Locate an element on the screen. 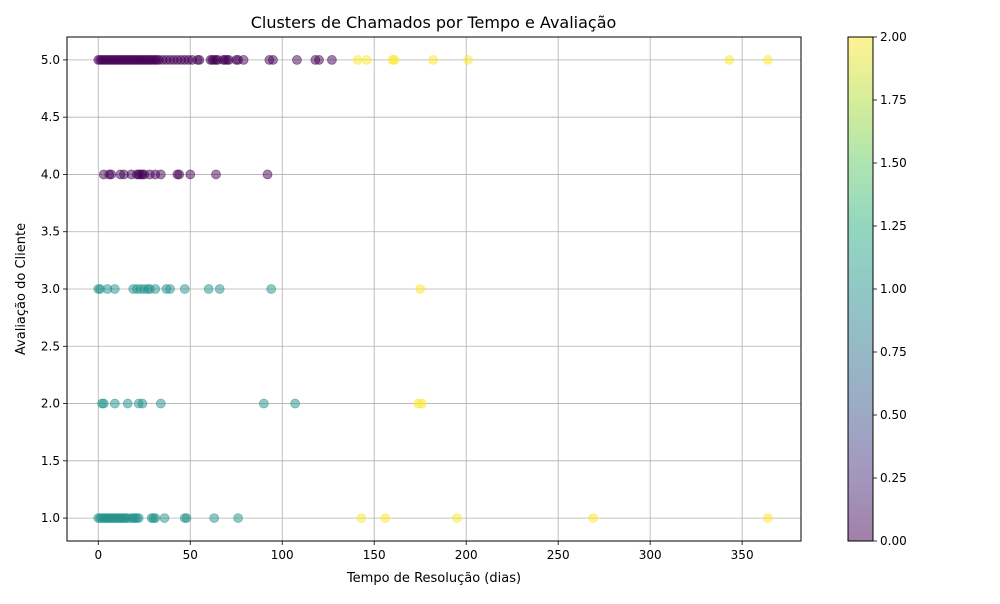 Image resolution: width=1000 pixels, height=604 pixels. x-tick-label: 150 is located at coordinates (374, 555).